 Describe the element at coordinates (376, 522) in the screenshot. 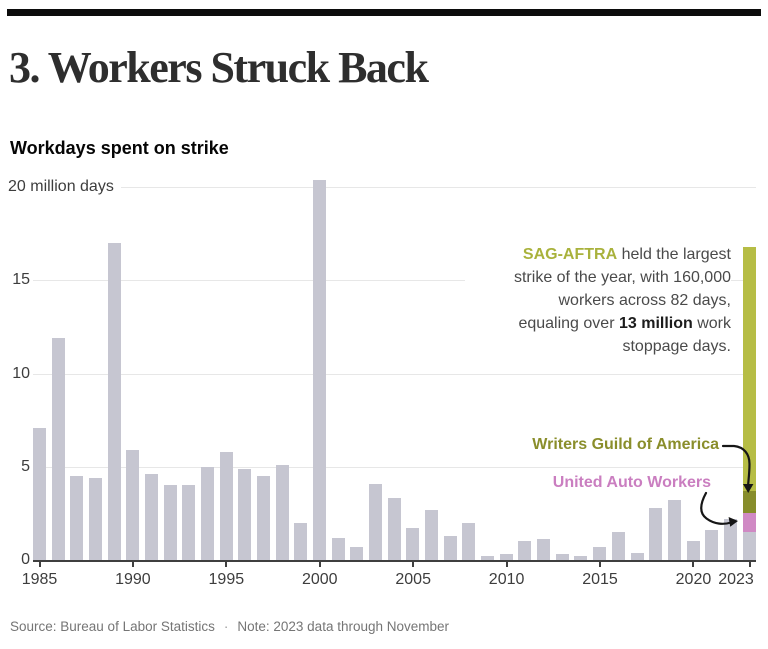

I see `bar-2003` at that location.